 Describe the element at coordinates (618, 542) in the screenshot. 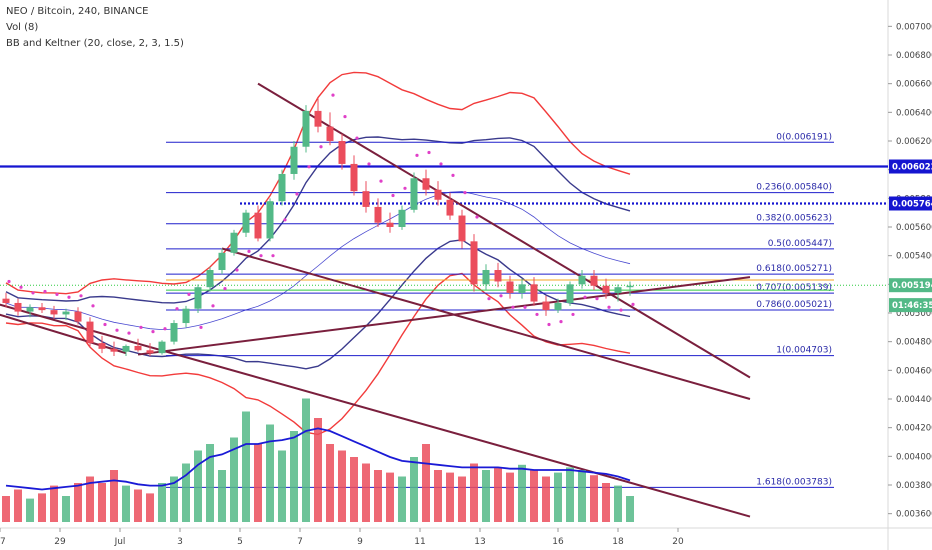

I see `time-axis-label: 18` at that location.